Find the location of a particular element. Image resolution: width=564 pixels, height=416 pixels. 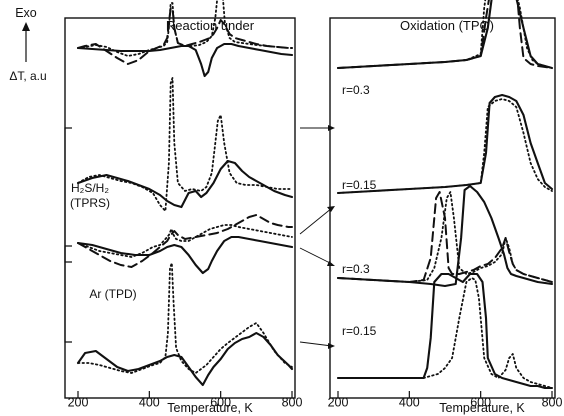

oxidation-x-ticks: 200 400 600 800 is located at coordinates (445, 400).